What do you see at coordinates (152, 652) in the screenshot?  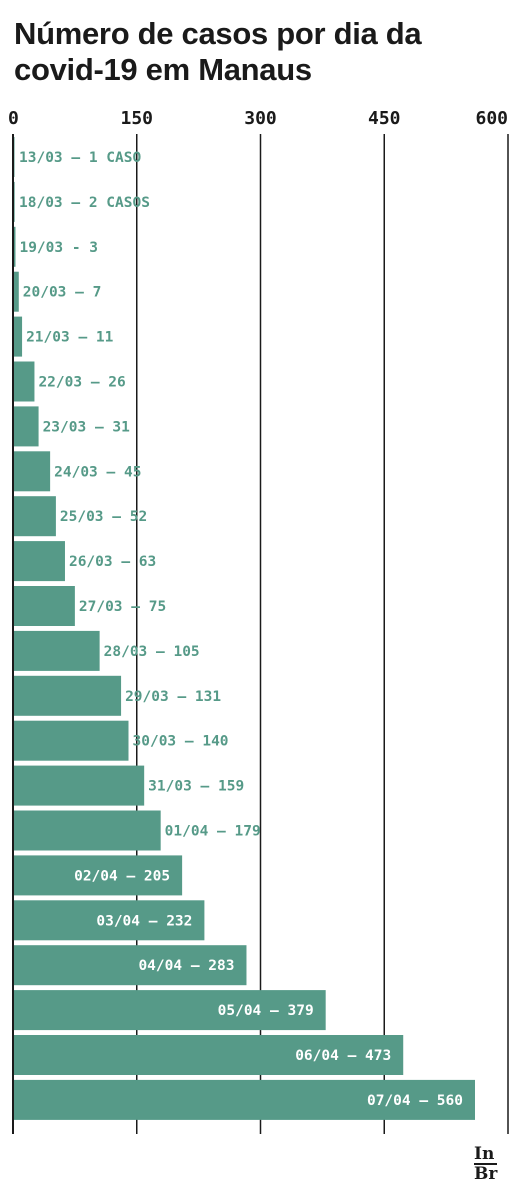 I see `bar-label: 28/03 – 105` at bounding box center [152, 652].